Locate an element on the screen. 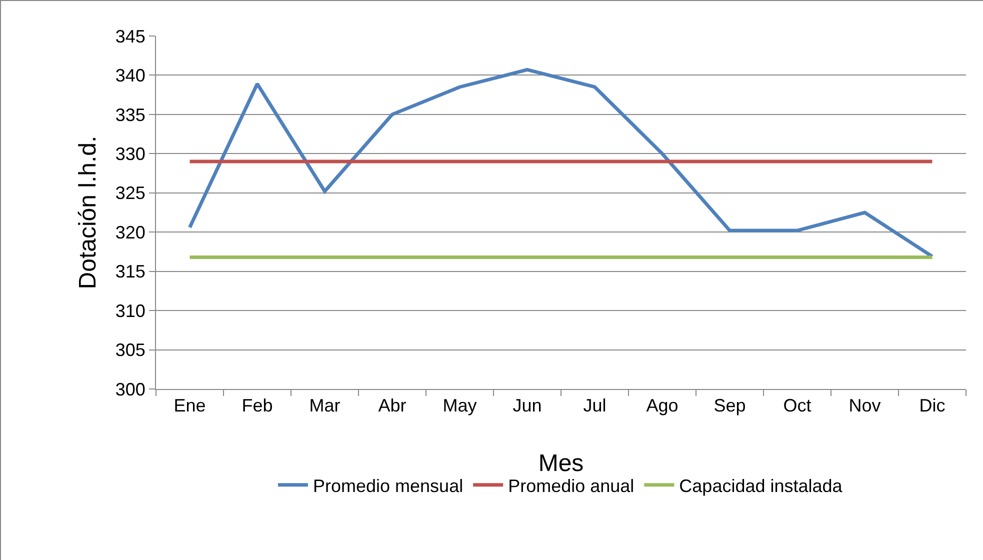 The image size is (983, 560). x-tick-label: Ago is located at coordinates (662, 406).